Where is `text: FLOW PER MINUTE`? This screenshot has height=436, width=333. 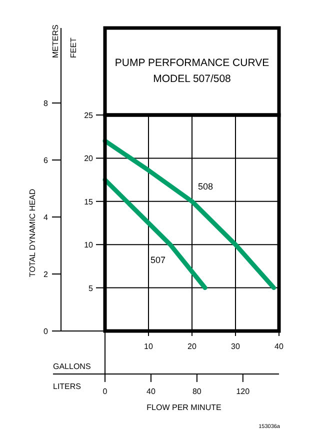
text: FLOW PER MINUTE is located at coordinates (184, 407).